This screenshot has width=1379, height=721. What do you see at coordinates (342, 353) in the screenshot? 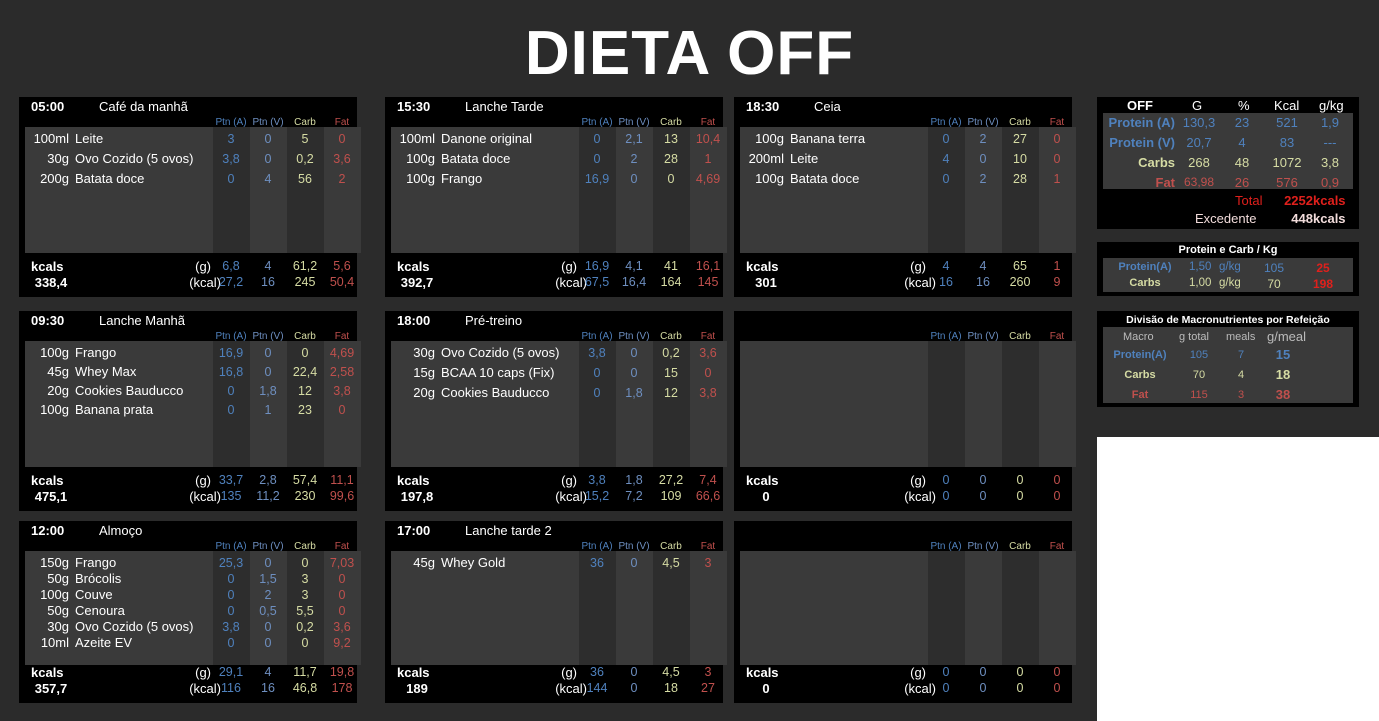
I see `food-fat: 4,69` at bounding box center [342, 353].